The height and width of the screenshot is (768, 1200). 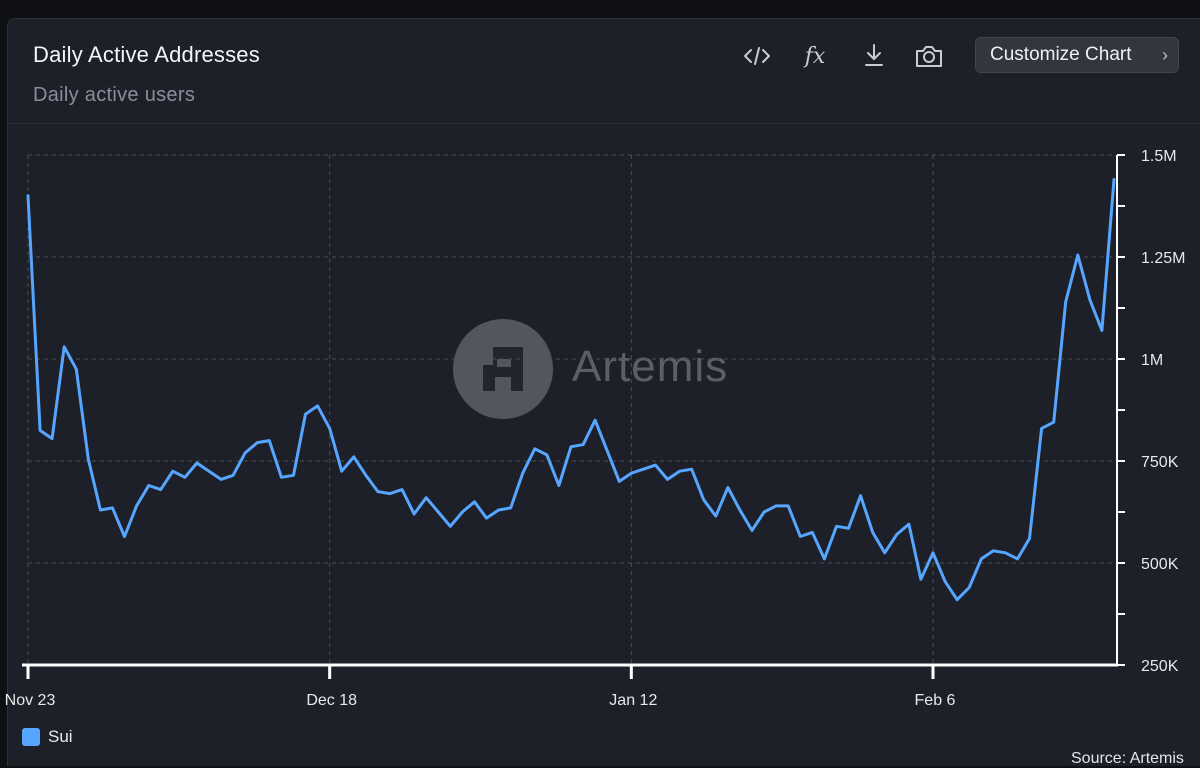 I want to click on y-tick-label: 1M, so click(x=1152, y=360).